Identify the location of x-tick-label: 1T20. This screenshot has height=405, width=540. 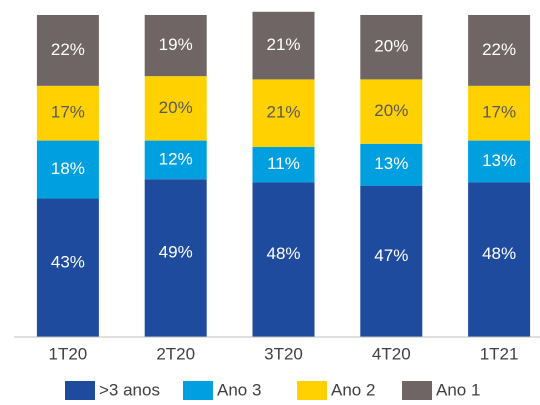
(68, 353).